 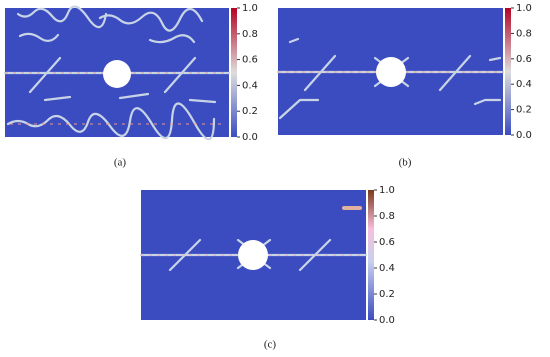 What do you see at coordinates (270, 345) in the screenshot?
I see `panel-label: (c)` at bounding box center [270, 345].